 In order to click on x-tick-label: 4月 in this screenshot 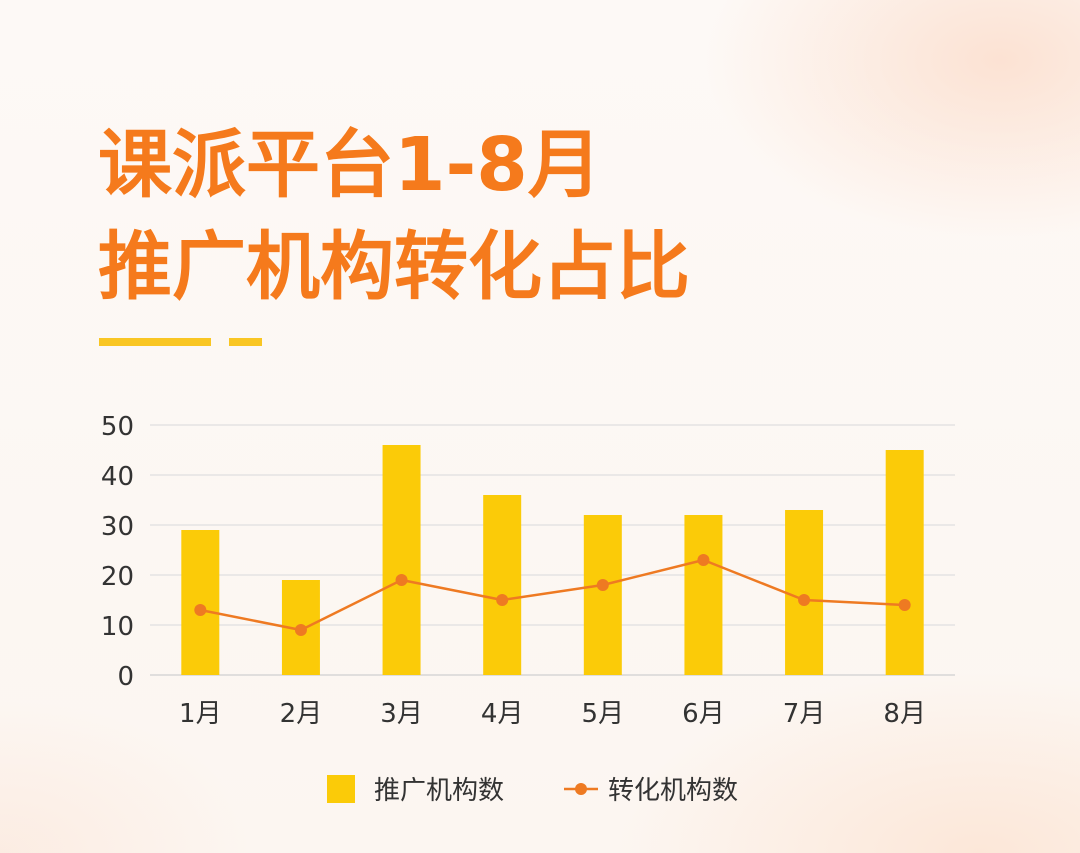, I will do `click(502, 714)`.